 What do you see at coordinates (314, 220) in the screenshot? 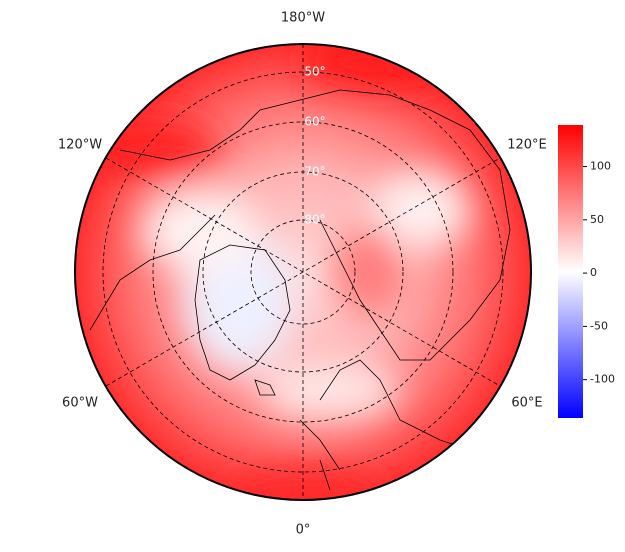
I see `latitude-label: 80°` at bounding box center [314, 220].